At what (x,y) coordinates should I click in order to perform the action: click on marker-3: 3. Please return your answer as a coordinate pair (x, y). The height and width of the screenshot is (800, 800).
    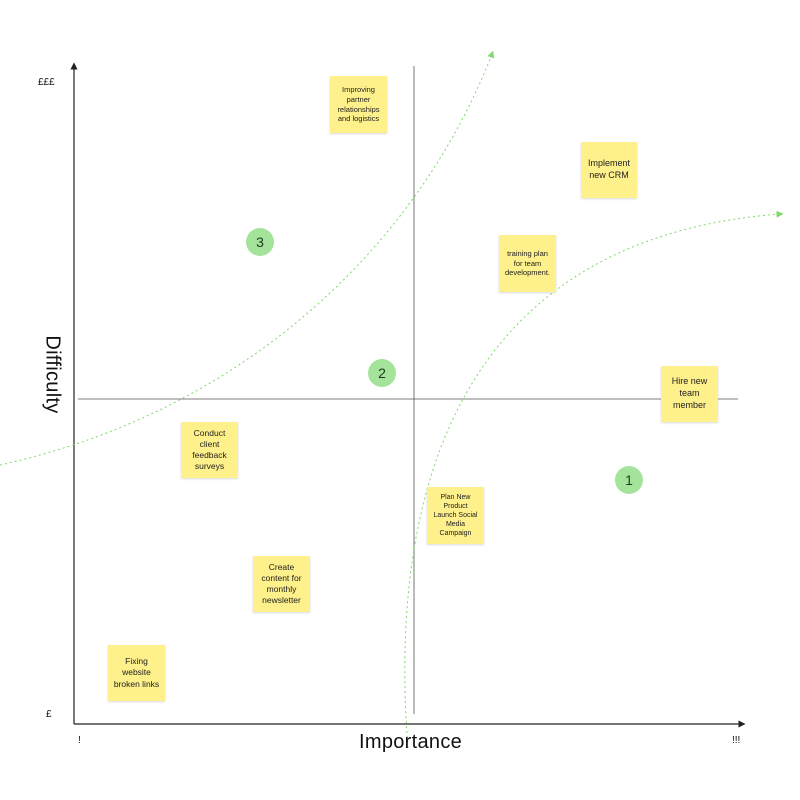
    Looking at the image, I should click on (260, 242).